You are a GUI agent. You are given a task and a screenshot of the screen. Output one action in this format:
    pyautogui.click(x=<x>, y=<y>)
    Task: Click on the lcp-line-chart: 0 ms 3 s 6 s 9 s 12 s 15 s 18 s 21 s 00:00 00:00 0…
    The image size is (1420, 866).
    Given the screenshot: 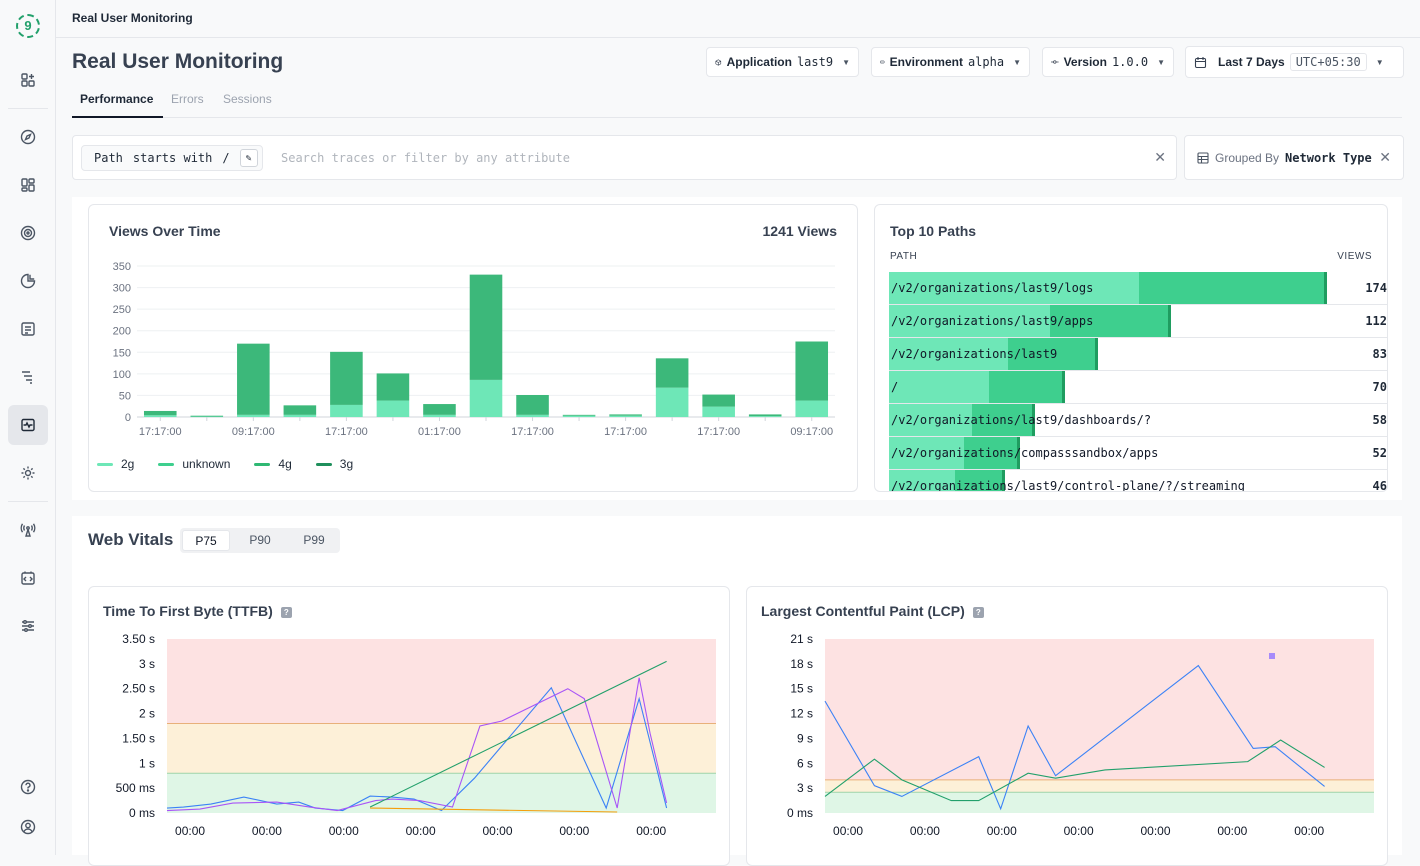 What is the action you would take?
    pyautogui.click(x=1080, y=735)
    